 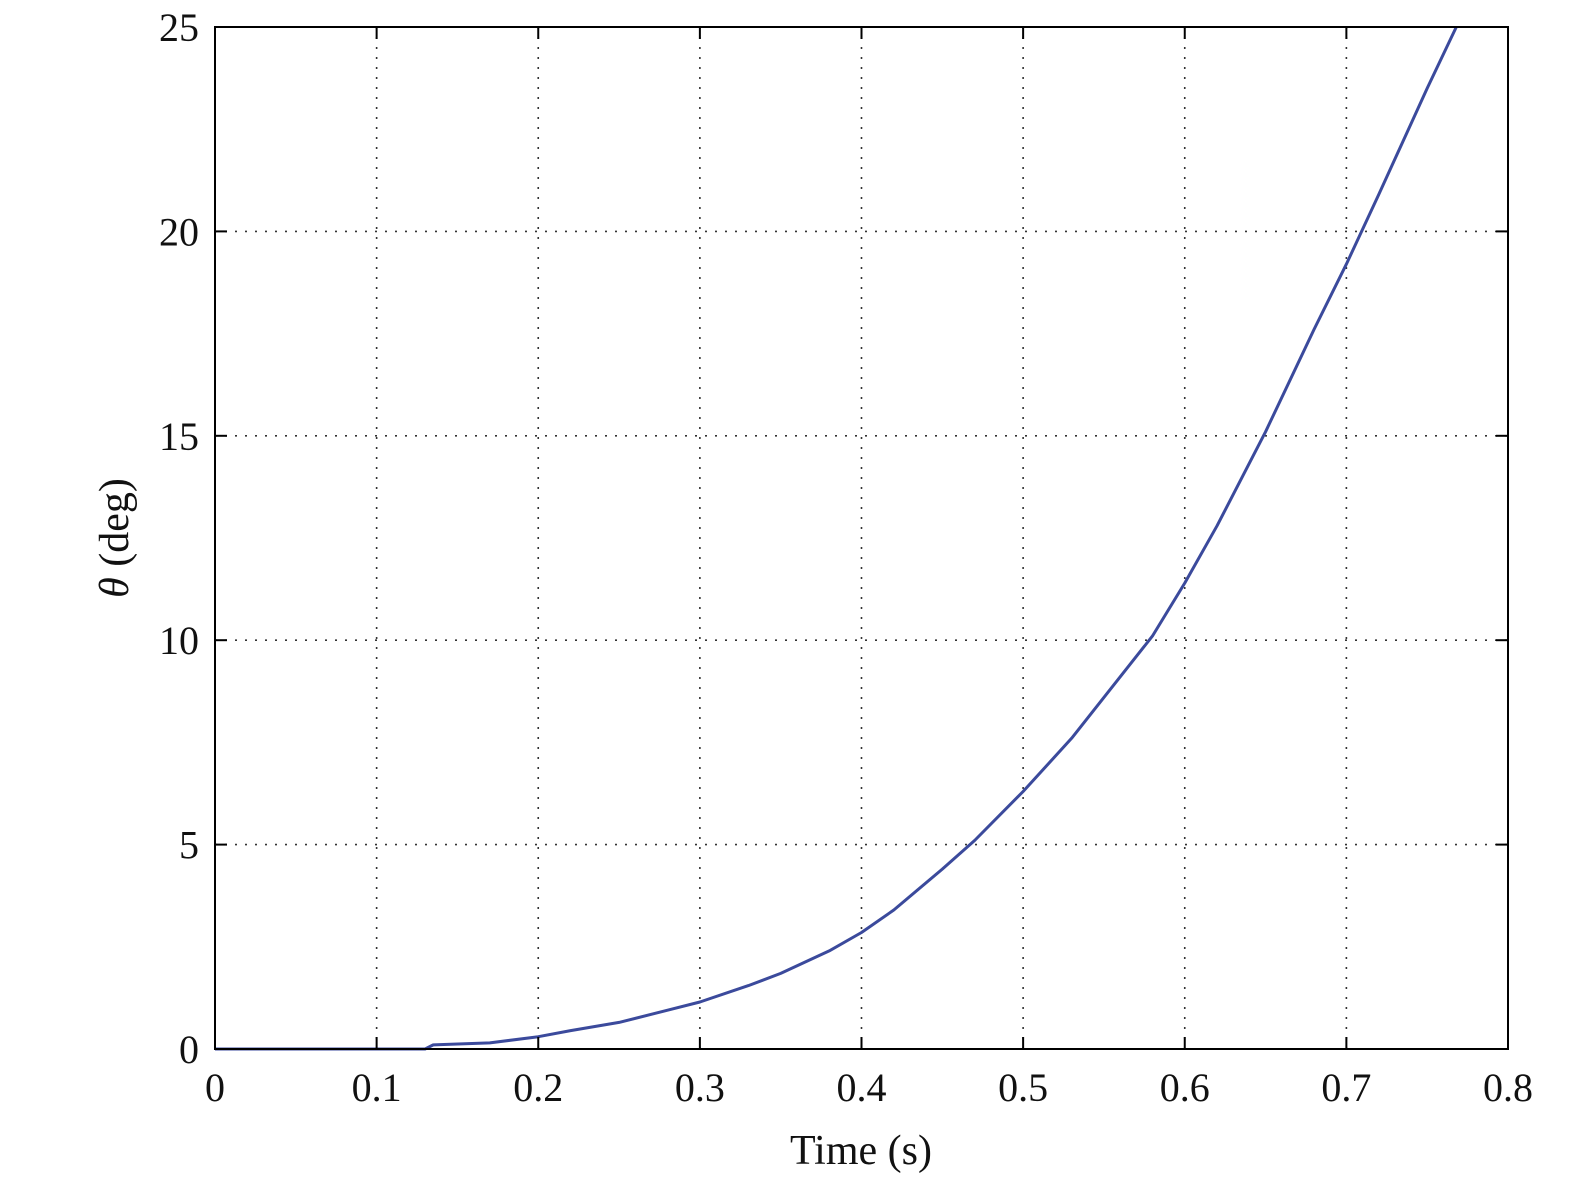 What do you see at coordinates (179, 436) in the screenshot?
I see `y-tick-label: 15` at bounding box center [179, 436].